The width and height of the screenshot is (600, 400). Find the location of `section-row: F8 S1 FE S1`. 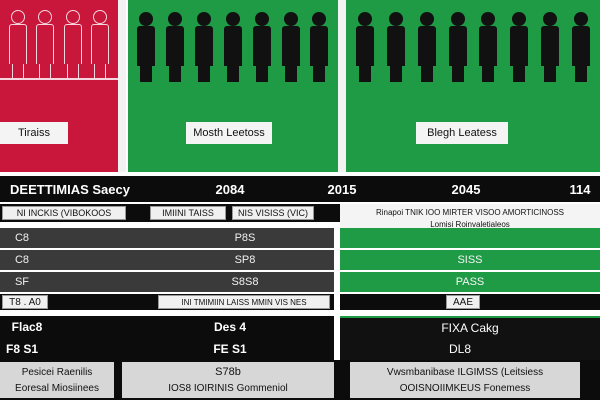

section-row: F8 S1 FE S1 is located at coordinates (167, 349).